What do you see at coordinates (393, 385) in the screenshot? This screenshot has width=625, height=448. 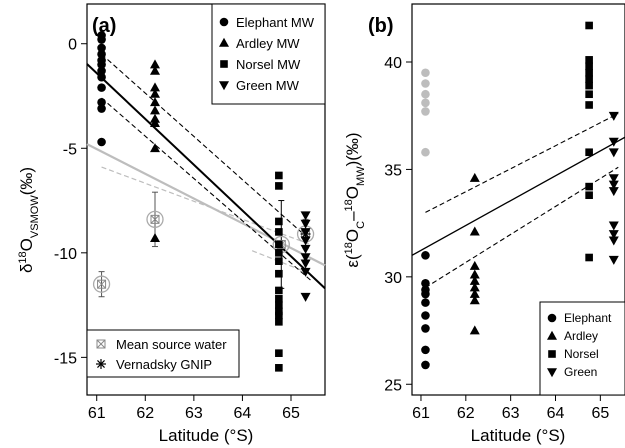 I see `y-tick-label: 25` at bounding box center [393, 385].